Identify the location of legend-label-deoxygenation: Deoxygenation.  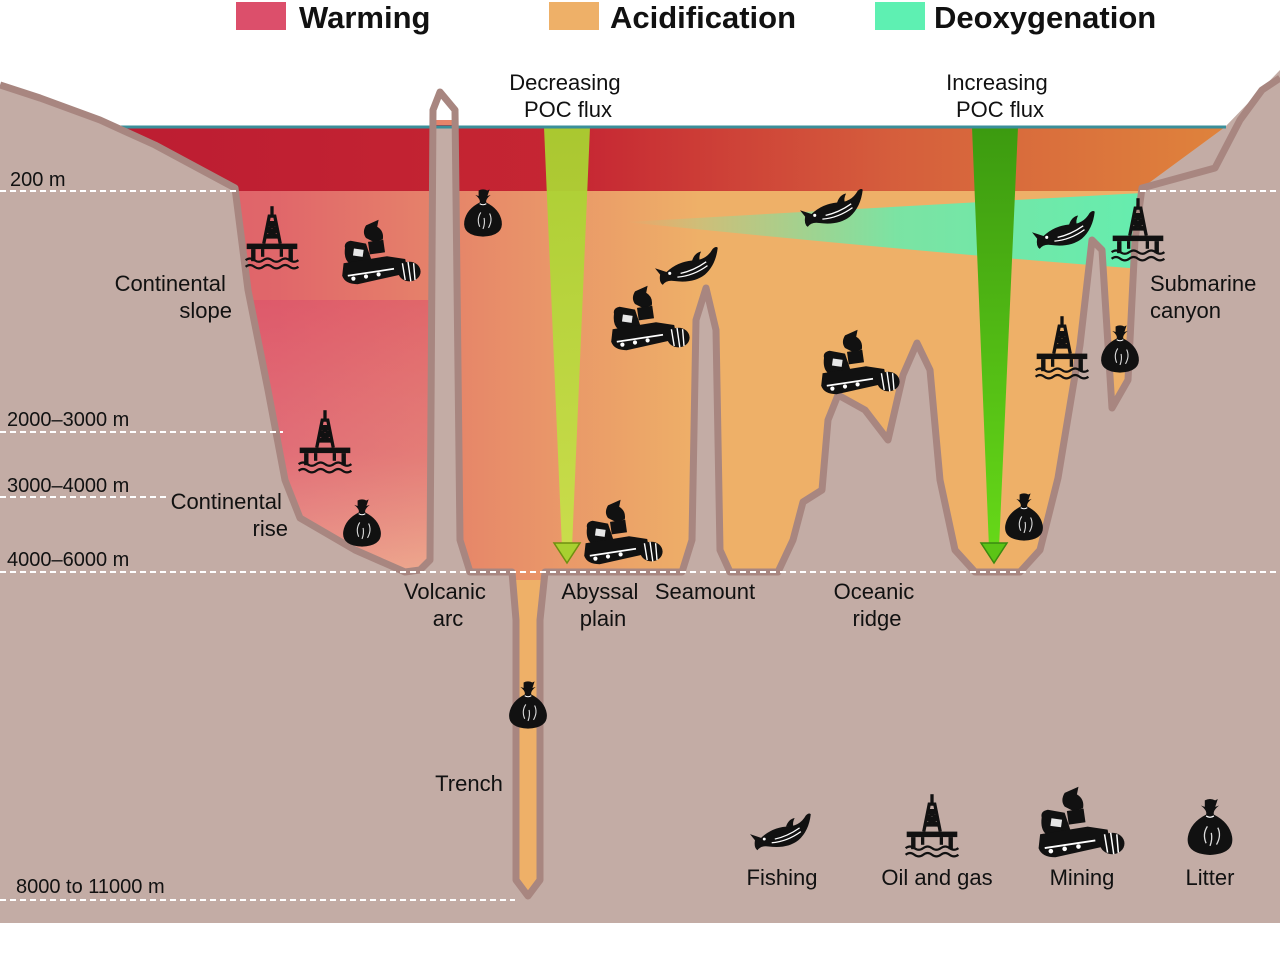
(1045, 17).